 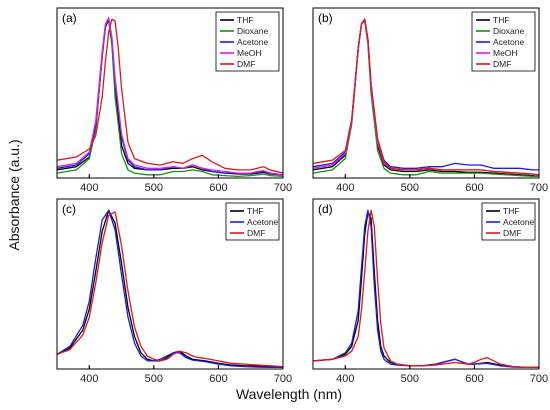 I want to click on y-axis-title: Absorbance (a.u.), so click(x=14, y=194).